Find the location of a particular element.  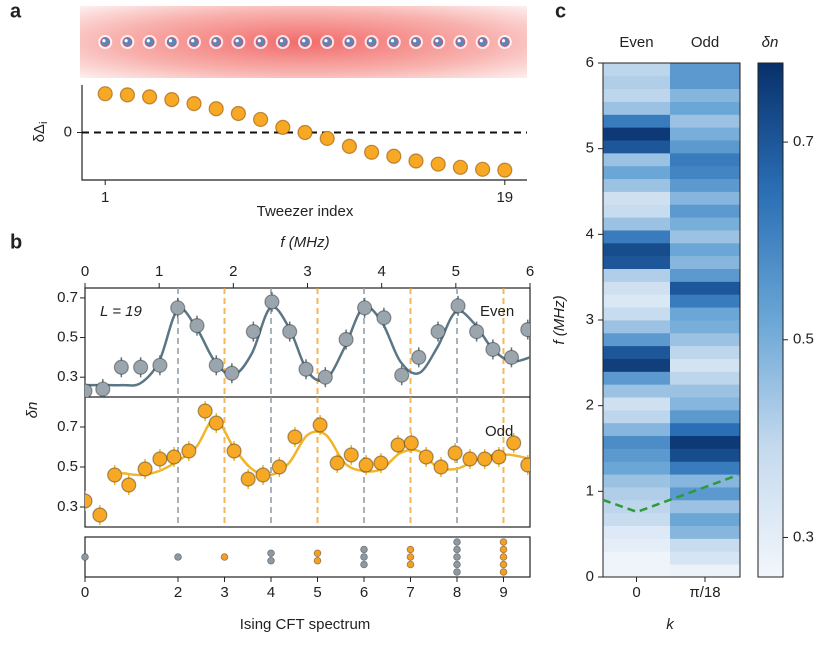

colorbar-tick-label: 0.5 is located at coordinates (803, 339).